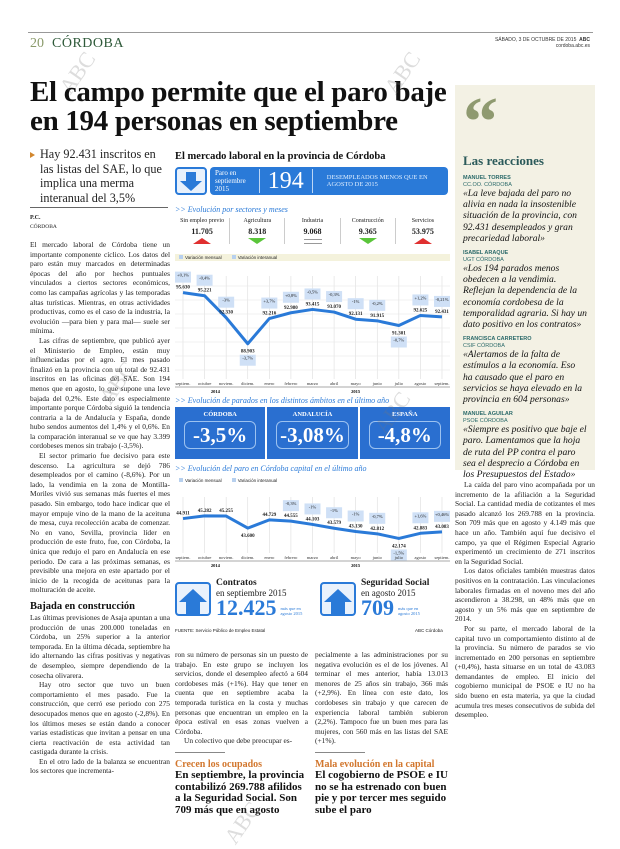 The width and height of the screenshot is (620, 849). I want to click on legend: Variación mensual Variación interanual, so click(312, 480).